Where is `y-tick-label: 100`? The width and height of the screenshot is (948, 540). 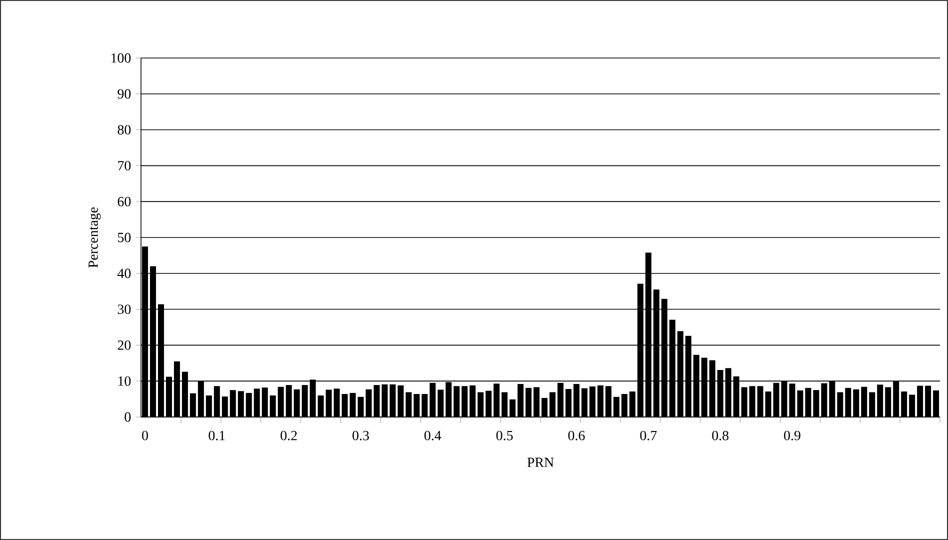
y-tick-label: 100 is located at coordinates (121, 58).